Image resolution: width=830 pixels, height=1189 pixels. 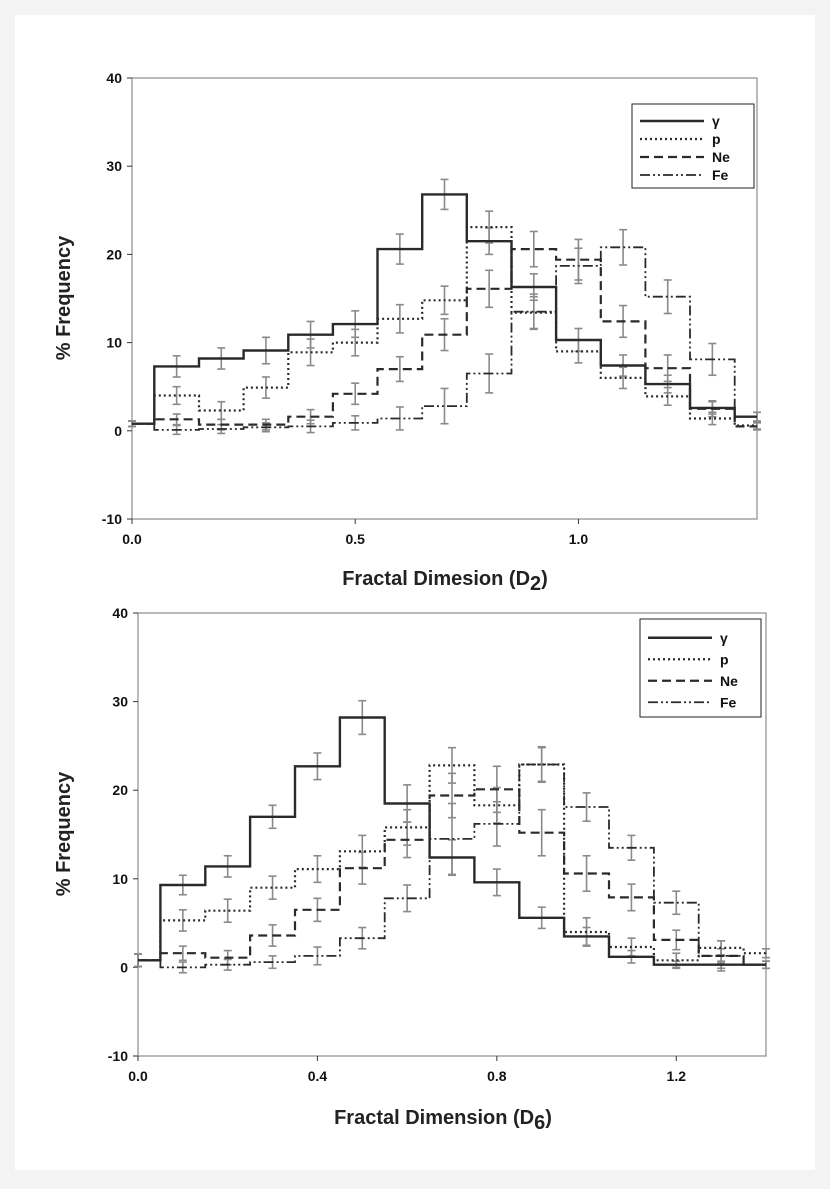 What do you see at coordinates (677, 1076) in the screenshot?
I see `x-tick-label: 1.2` at bounding box center [677, 1076].